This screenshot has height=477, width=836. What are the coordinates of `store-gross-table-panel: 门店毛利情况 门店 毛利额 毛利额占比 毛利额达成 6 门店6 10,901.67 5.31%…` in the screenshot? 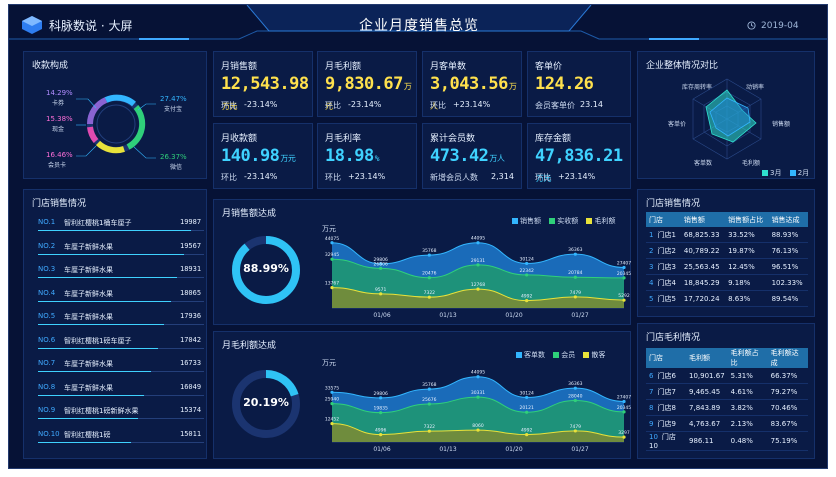 It's located at (726, 391).